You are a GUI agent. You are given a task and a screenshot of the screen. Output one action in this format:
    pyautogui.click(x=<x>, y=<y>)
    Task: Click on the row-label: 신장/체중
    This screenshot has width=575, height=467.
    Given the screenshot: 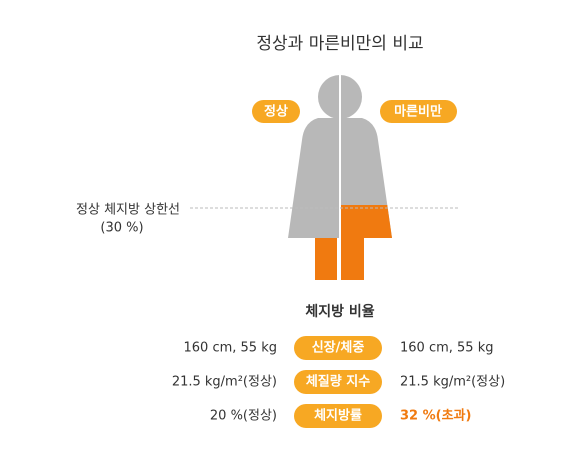 What is the action you would take?
    pyautogui.click(x=338, y=348)
    